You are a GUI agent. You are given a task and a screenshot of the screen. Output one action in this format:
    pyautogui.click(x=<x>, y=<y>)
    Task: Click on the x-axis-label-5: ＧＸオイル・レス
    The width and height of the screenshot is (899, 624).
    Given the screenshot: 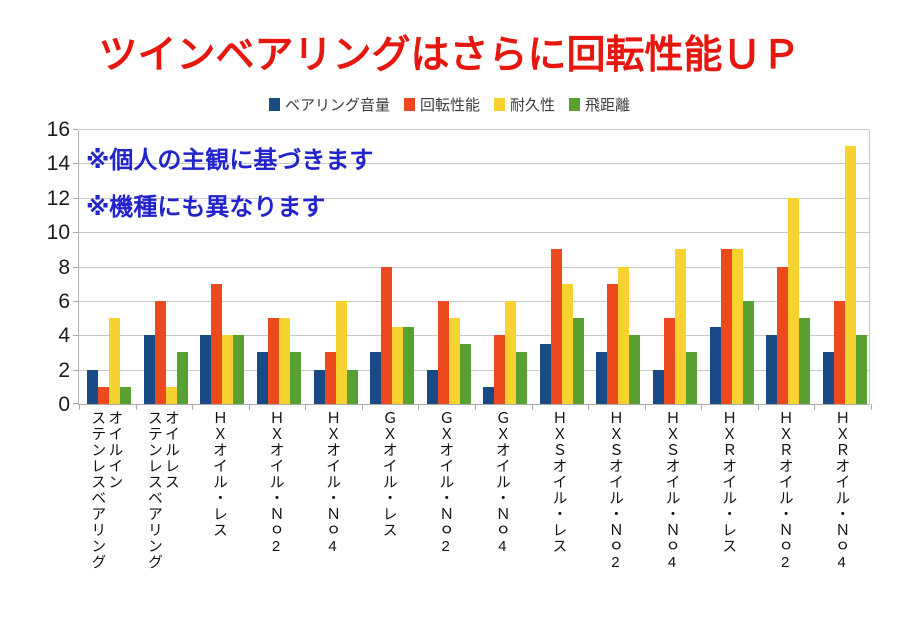 What is the action you would take?
    pyautogui.click(x=389, y=515)
    